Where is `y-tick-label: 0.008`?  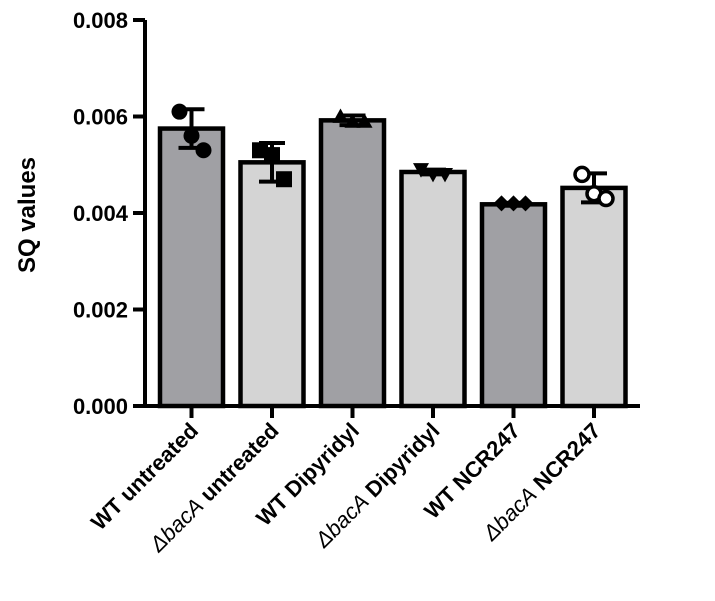
y-tick-label: 0.008 is located at coordinates (100, 20).